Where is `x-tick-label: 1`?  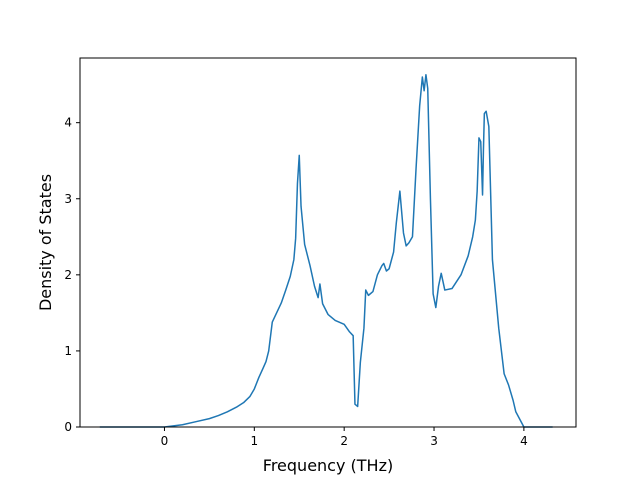
x-tick-label: 1 is located at coordinates (254, 441).